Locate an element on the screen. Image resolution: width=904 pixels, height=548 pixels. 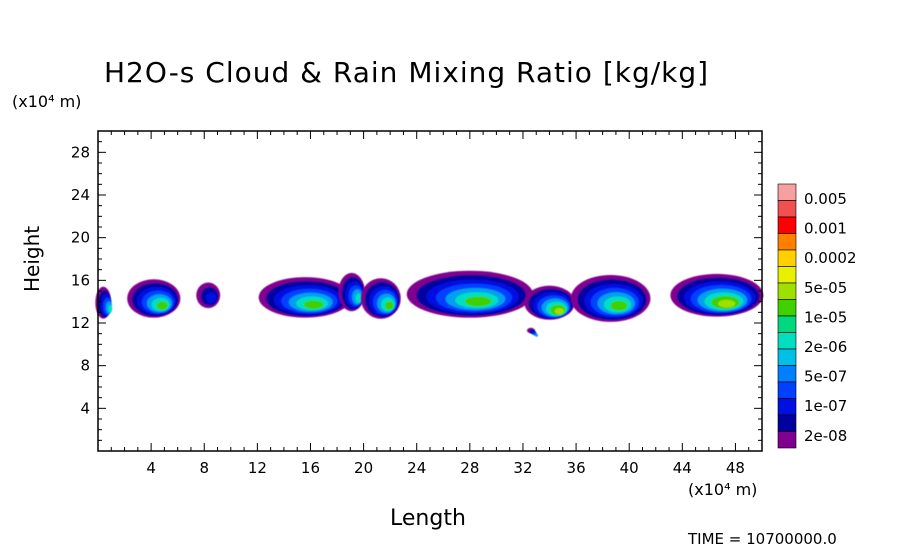
x-tick-label: 28 is located at coordinates (469, 468).